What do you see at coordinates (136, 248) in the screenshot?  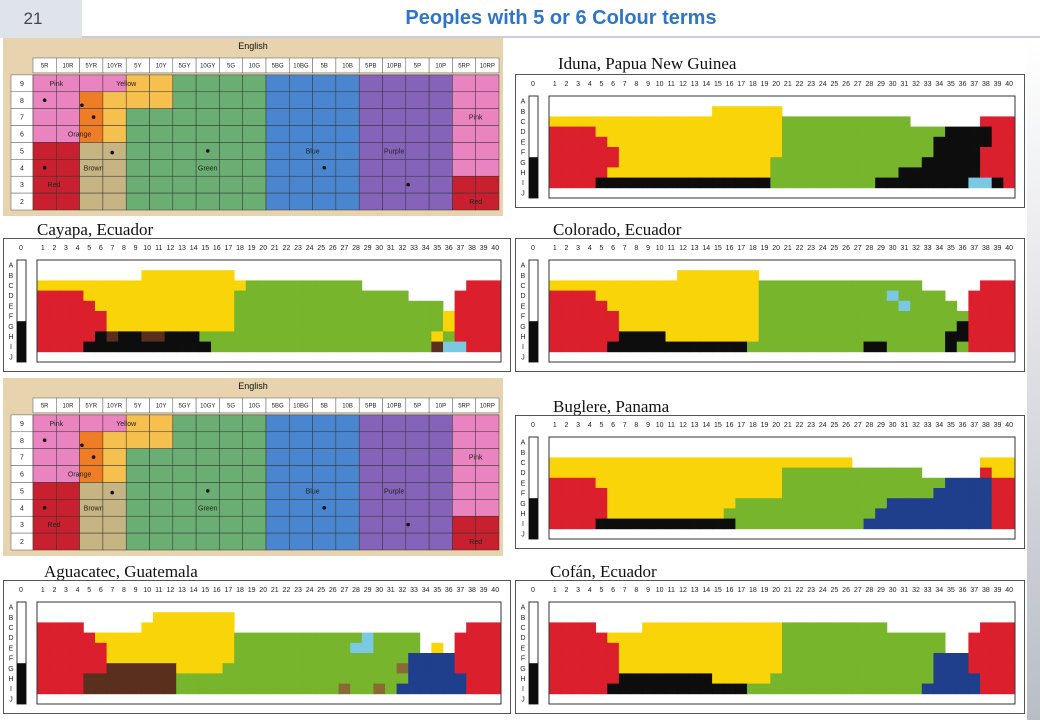 I see `column-number: 9` at bounding box center [136, 248].